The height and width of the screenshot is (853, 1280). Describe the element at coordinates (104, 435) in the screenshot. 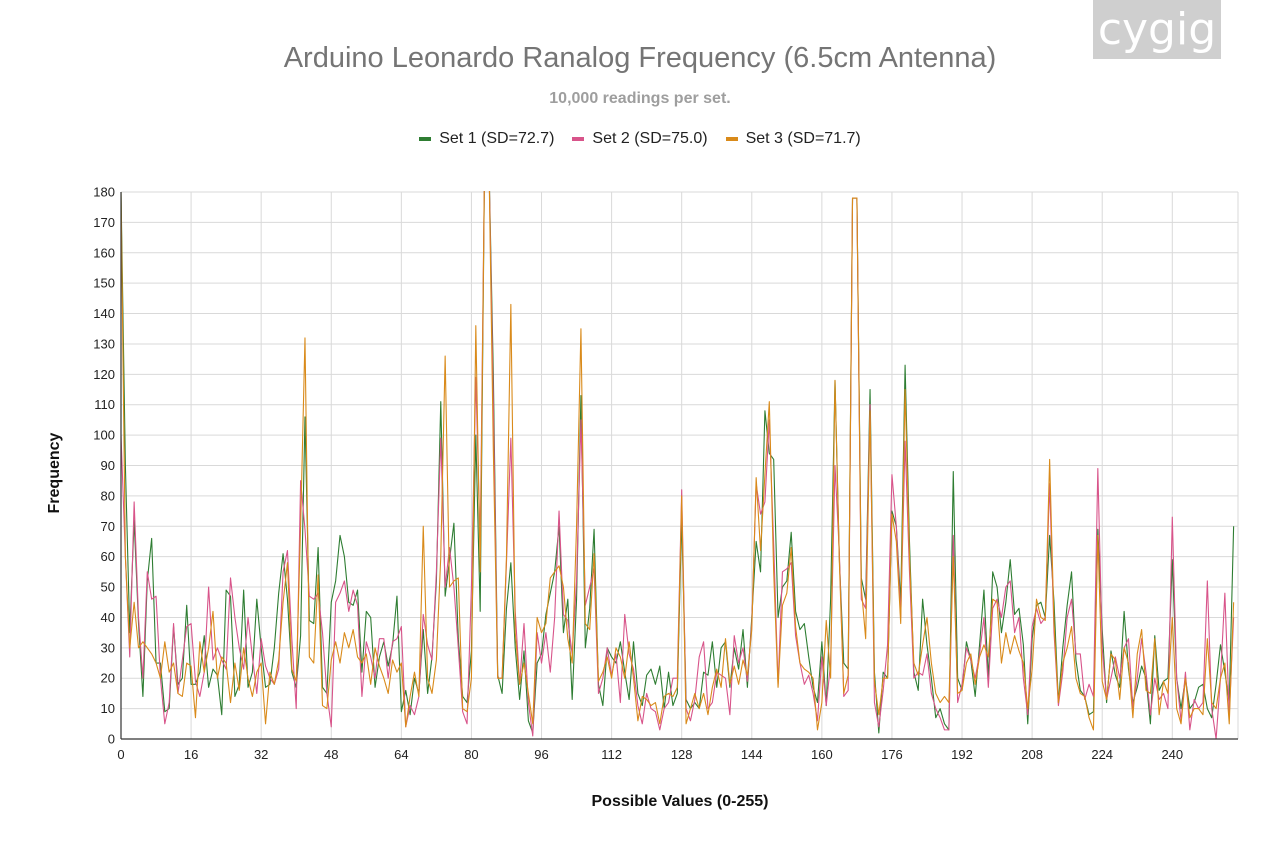

I see `y-tick-label: 100` at that location.